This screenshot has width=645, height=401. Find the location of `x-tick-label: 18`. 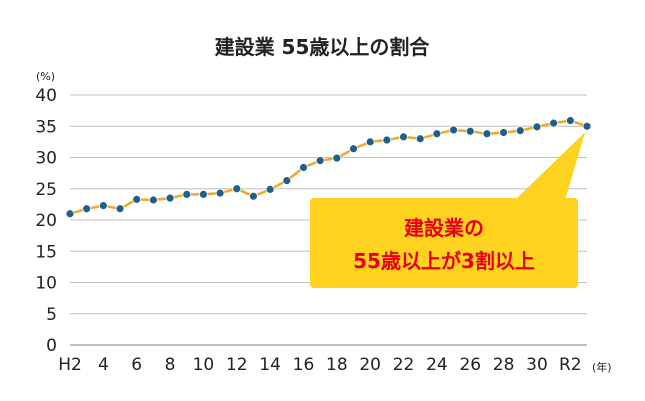

x-tick-label: 18 is located at coordinates (337, 365).